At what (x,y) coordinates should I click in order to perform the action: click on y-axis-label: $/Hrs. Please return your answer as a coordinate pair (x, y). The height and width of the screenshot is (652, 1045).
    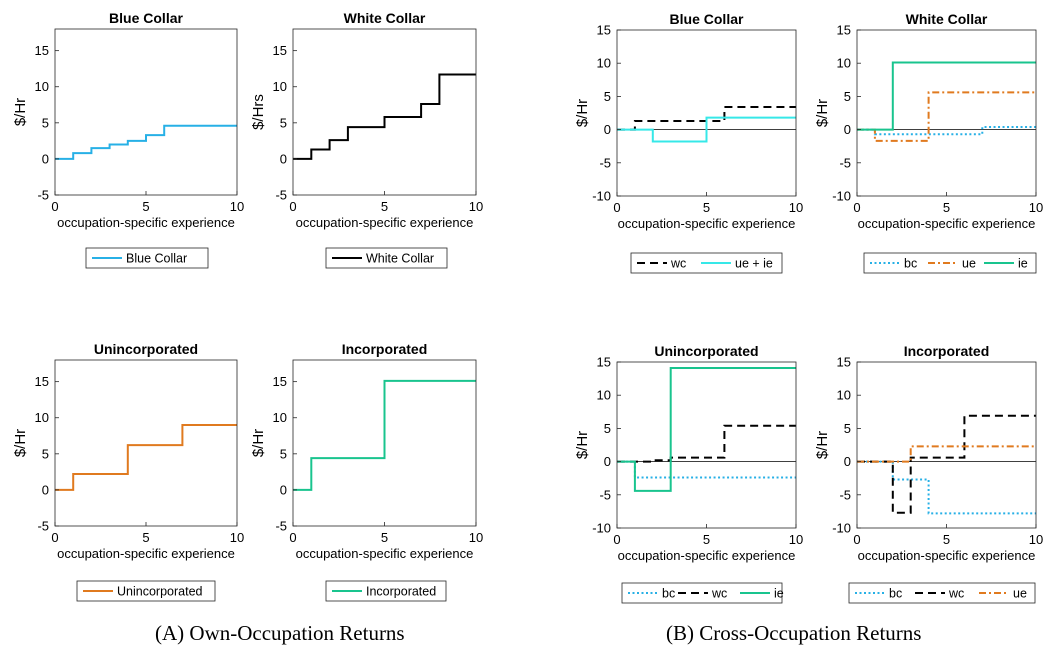
    Looking at the image, I should click on (258, 112).